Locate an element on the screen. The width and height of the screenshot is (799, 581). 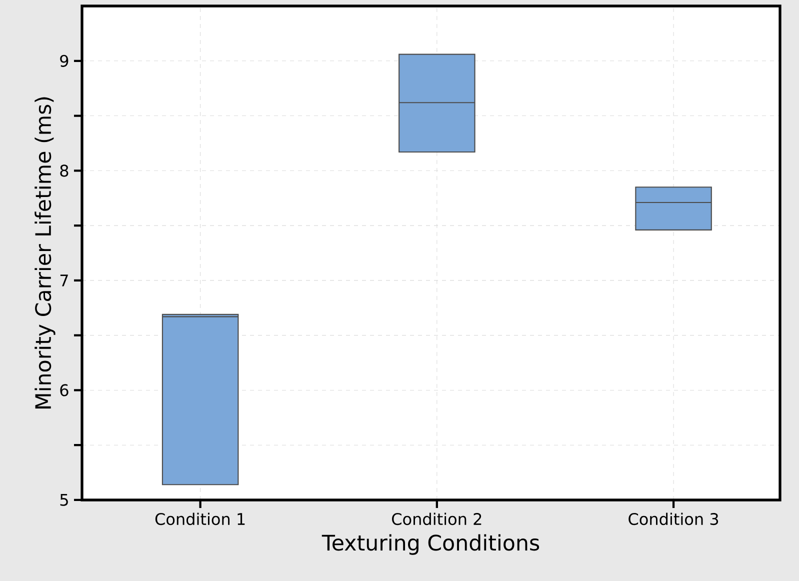
y-tick-label: 5 is located at coordinates (64, 500).